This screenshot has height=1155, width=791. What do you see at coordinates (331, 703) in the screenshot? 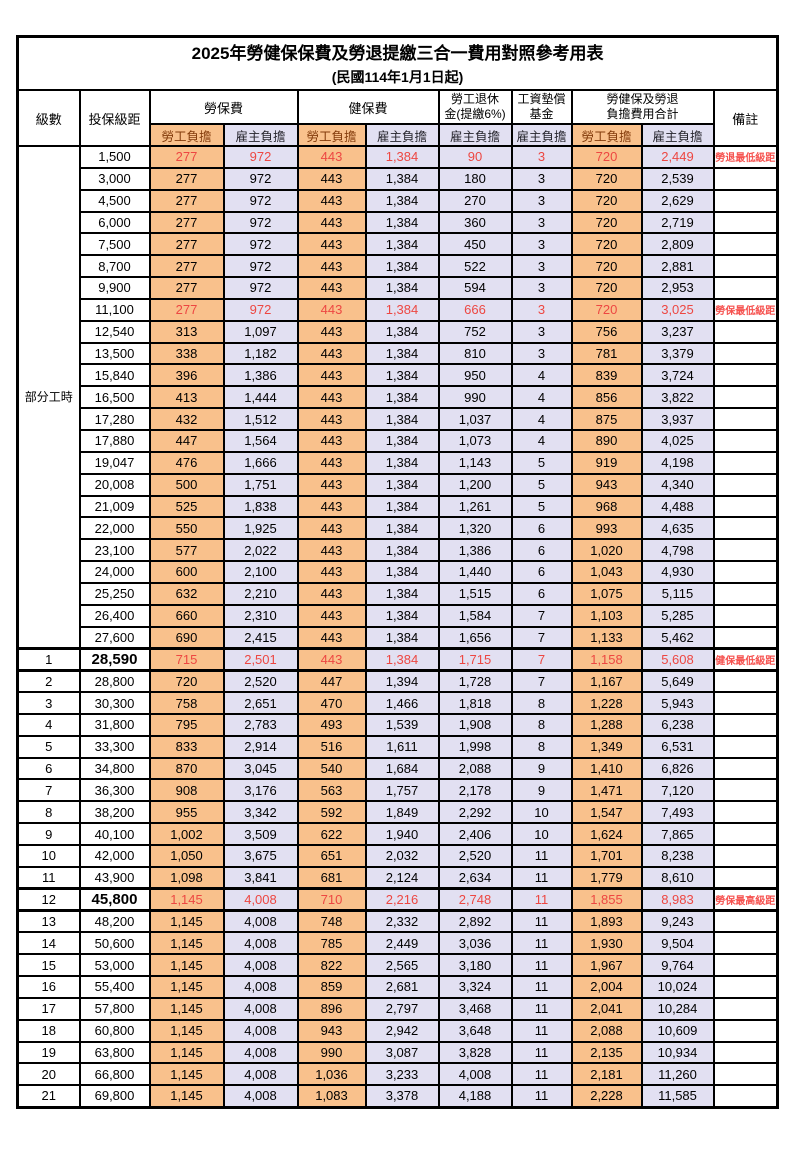
I see `health-ins-employee-cell: 470` at bounding box center [331, 703].